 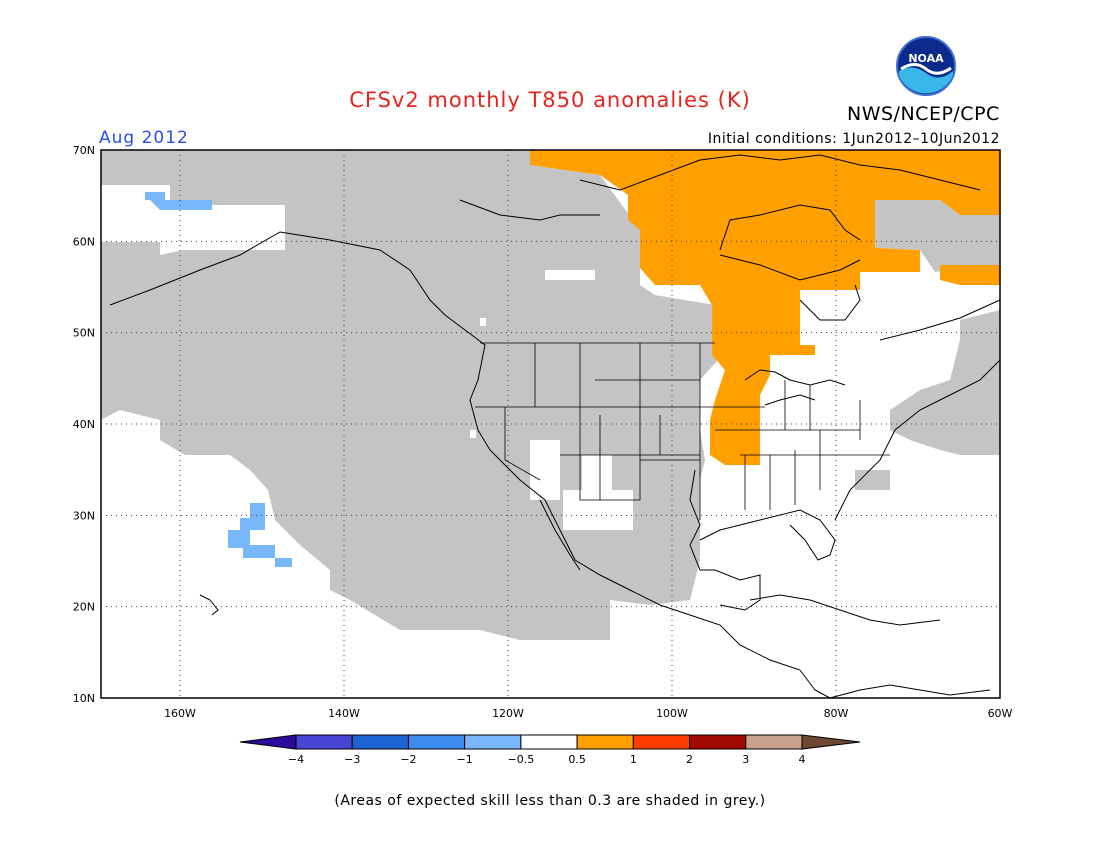 I want to click on lat-label: 10N, so click(x=84, y=698).